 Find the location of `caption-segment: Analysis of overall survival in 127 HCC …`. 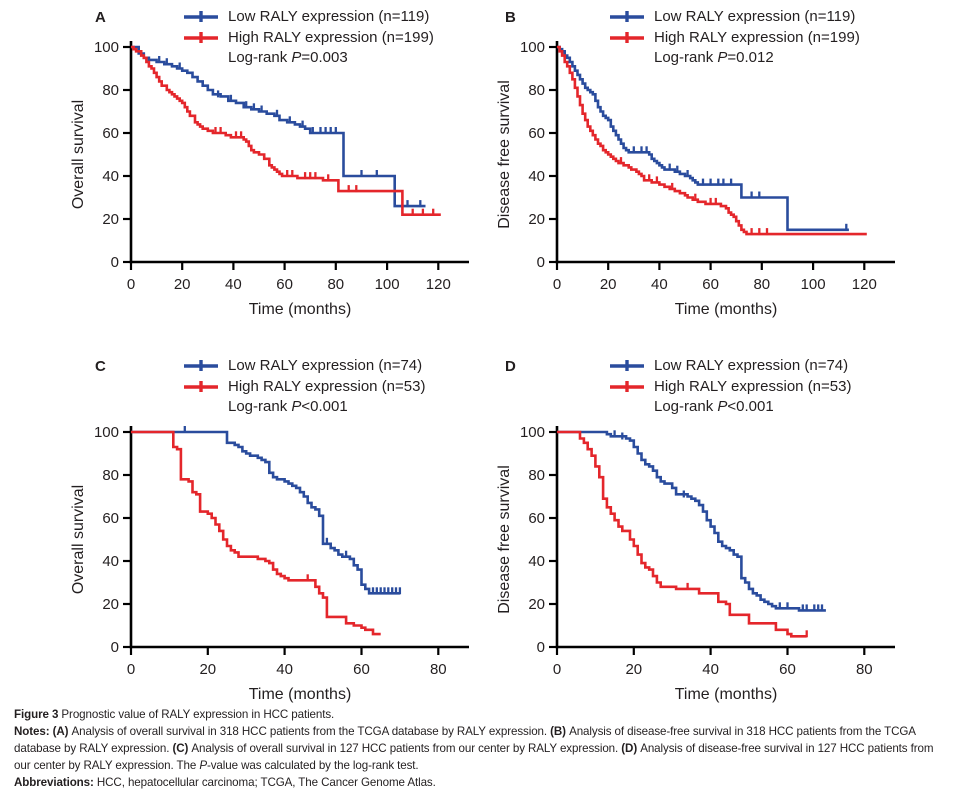

caption-segment: Analysis of overall survival in 127 HCC … is located at coordinates (406, 748).